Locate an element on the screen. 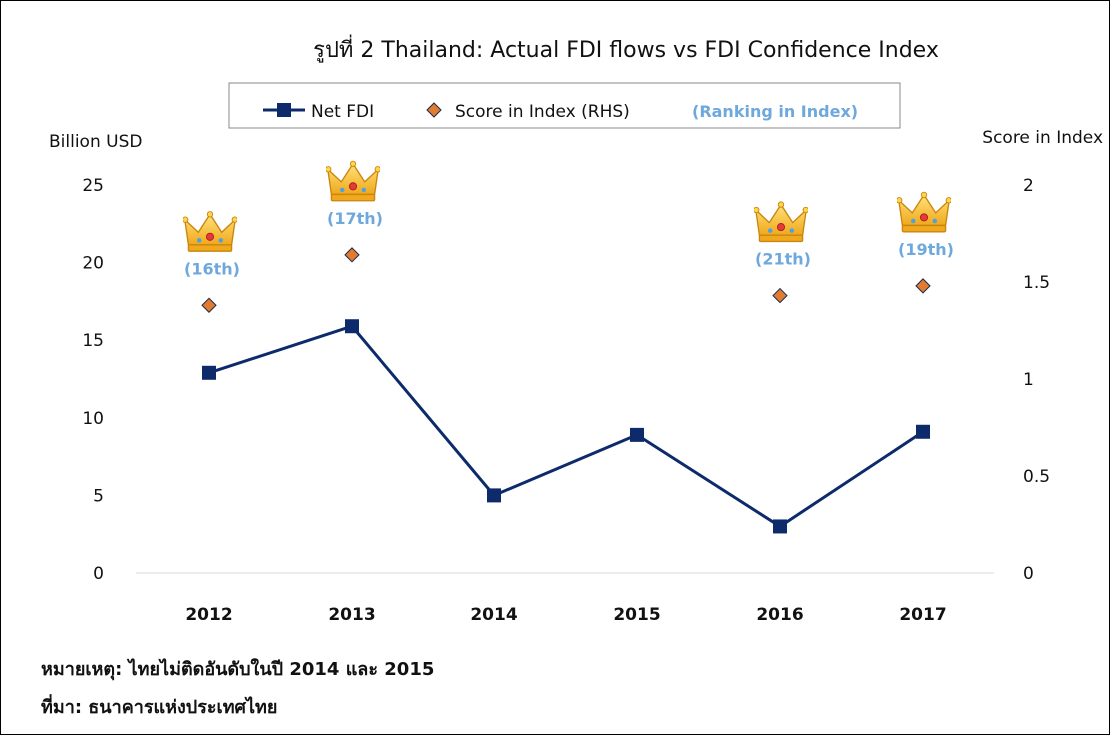 This screenshot has width=1112, height=737. y-tick-label: 0 is located at coordinates (98, 574).